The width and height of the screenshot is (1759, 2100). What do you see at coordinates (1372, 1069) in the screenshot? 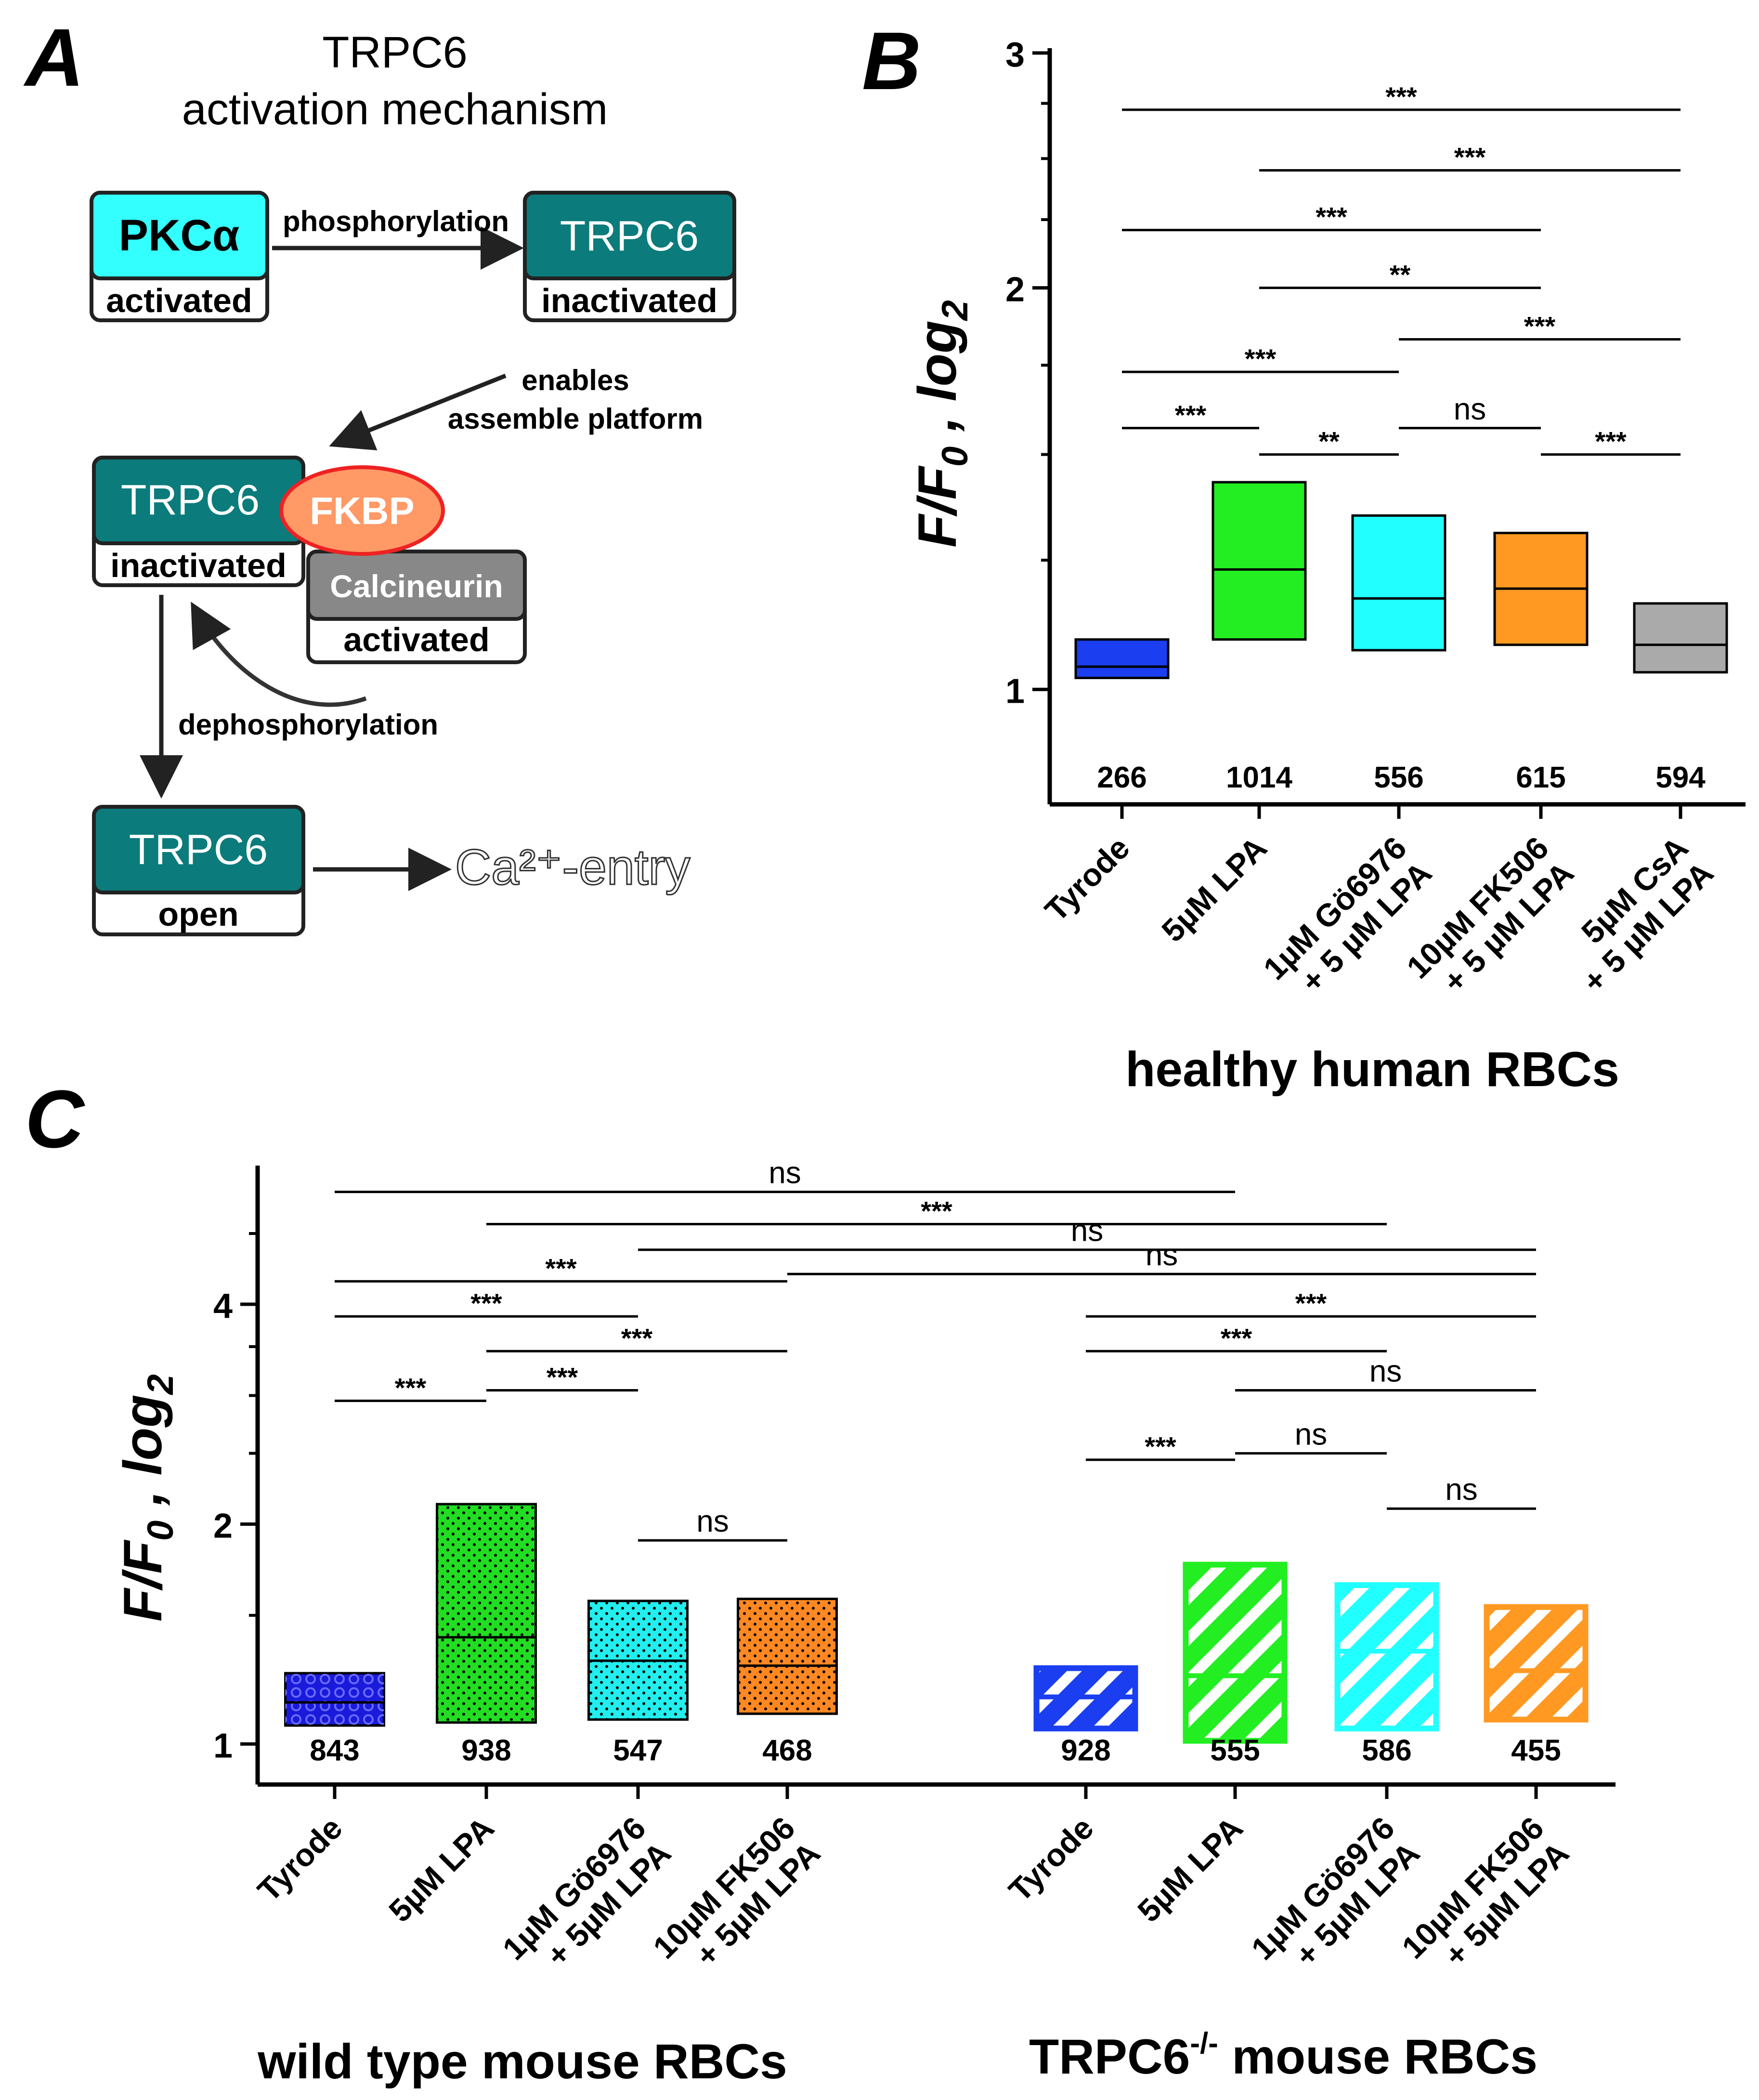
I see `x-axis-title: healthy human RBCs` at bounding box center [1372, 1069].